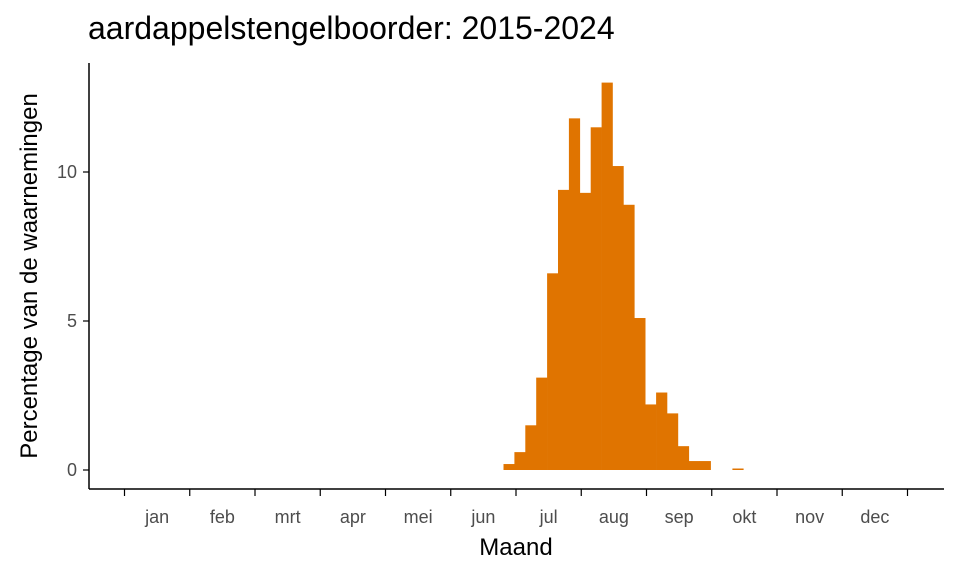  I want to click on y-ticks-group: 0 5 10, so click(73, 321).